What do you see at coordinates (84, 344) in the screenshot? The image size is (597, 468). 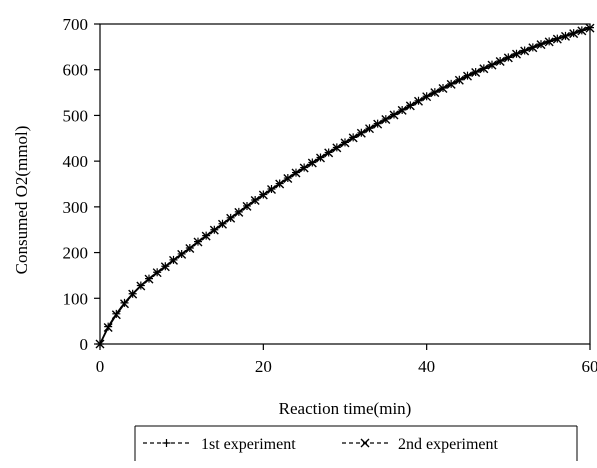 I see `y-tick-label-0: 0` at bounding box center [84, 344].